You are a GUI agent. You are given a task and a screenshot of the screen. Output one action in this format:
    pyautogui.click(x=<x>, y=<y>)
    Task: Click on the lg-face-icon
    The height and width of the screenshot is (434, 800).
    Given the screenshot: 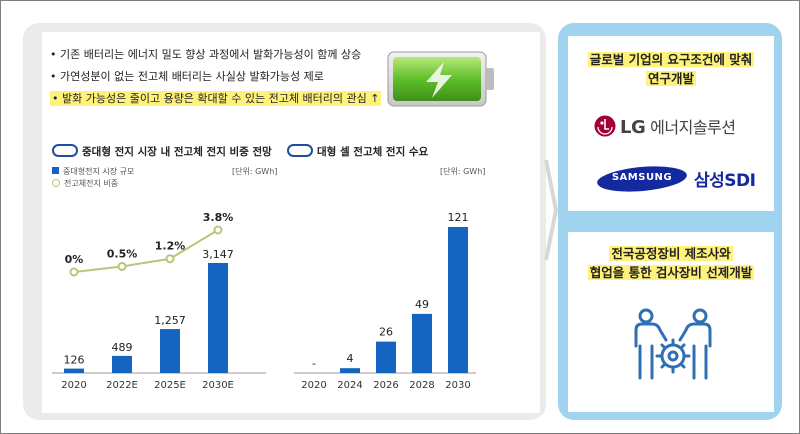 What is the action you would take?
    pyautogui.click(x=605, y=126)
    